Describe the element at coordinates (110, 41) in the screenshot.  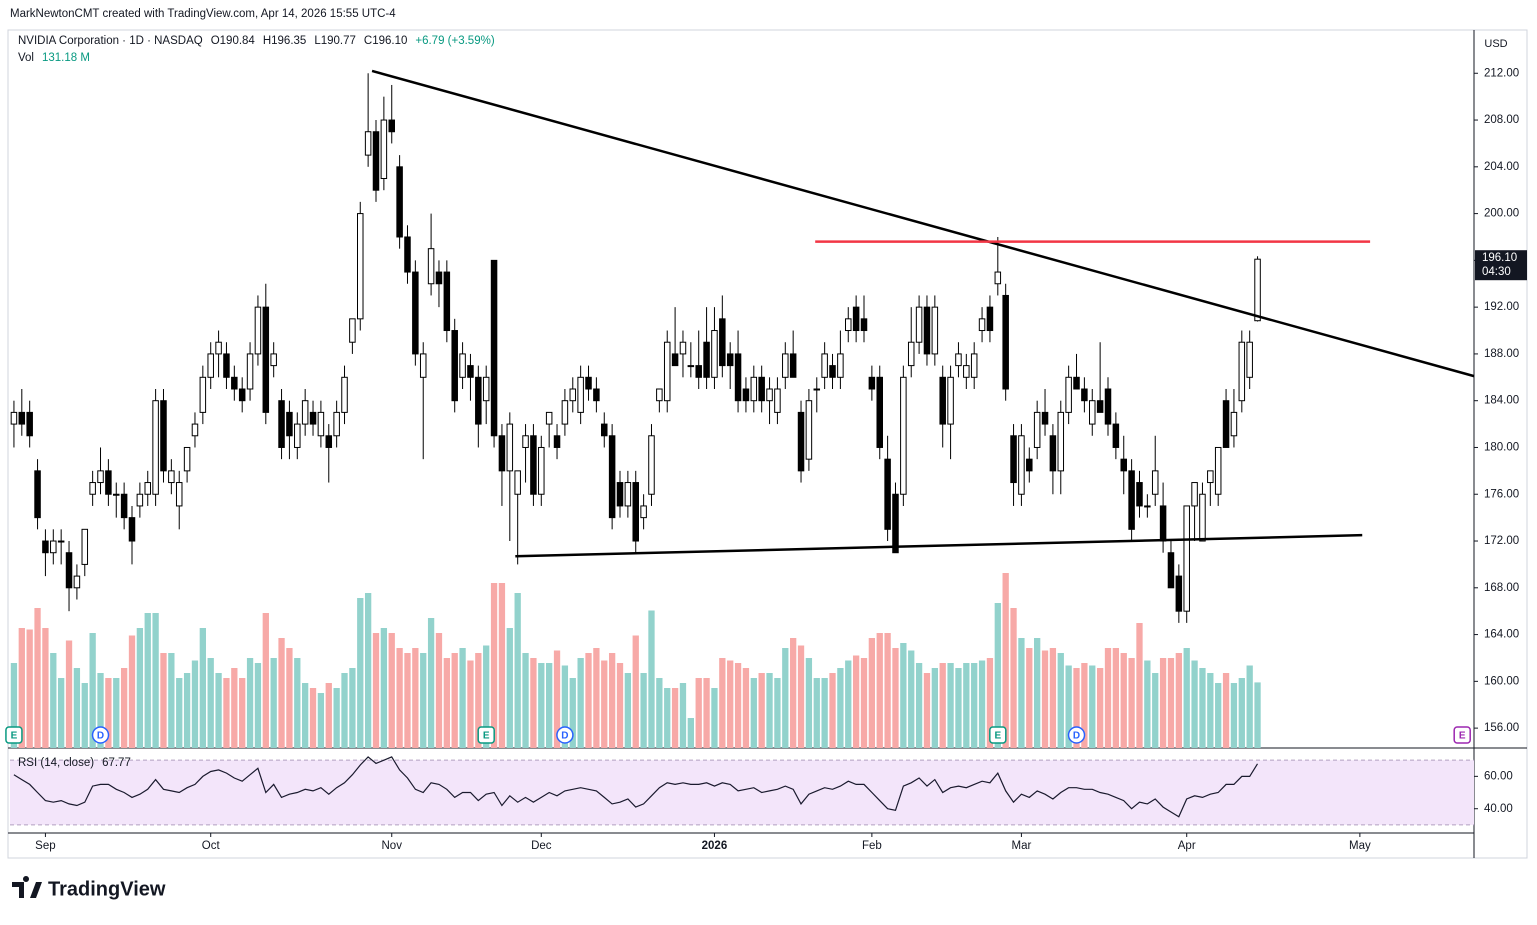
I see `legend-text: NVIDIA Corporation · 1D · NASDAQ` at that location.